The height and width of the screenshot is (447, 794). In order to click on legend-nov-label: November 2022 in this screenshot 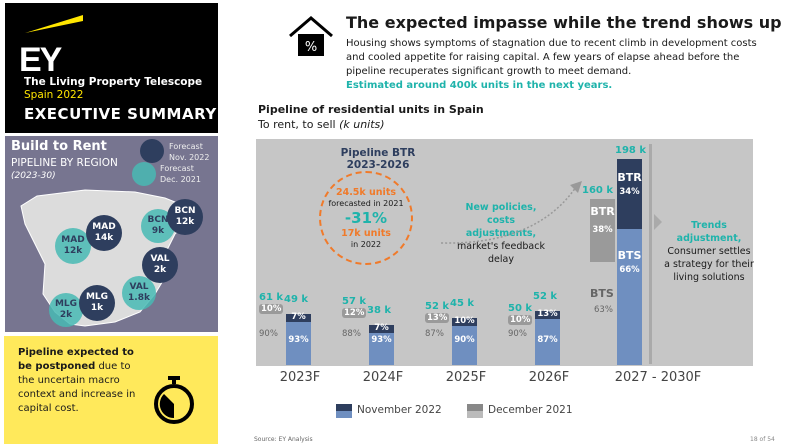, I will do `click(399, 410)`.